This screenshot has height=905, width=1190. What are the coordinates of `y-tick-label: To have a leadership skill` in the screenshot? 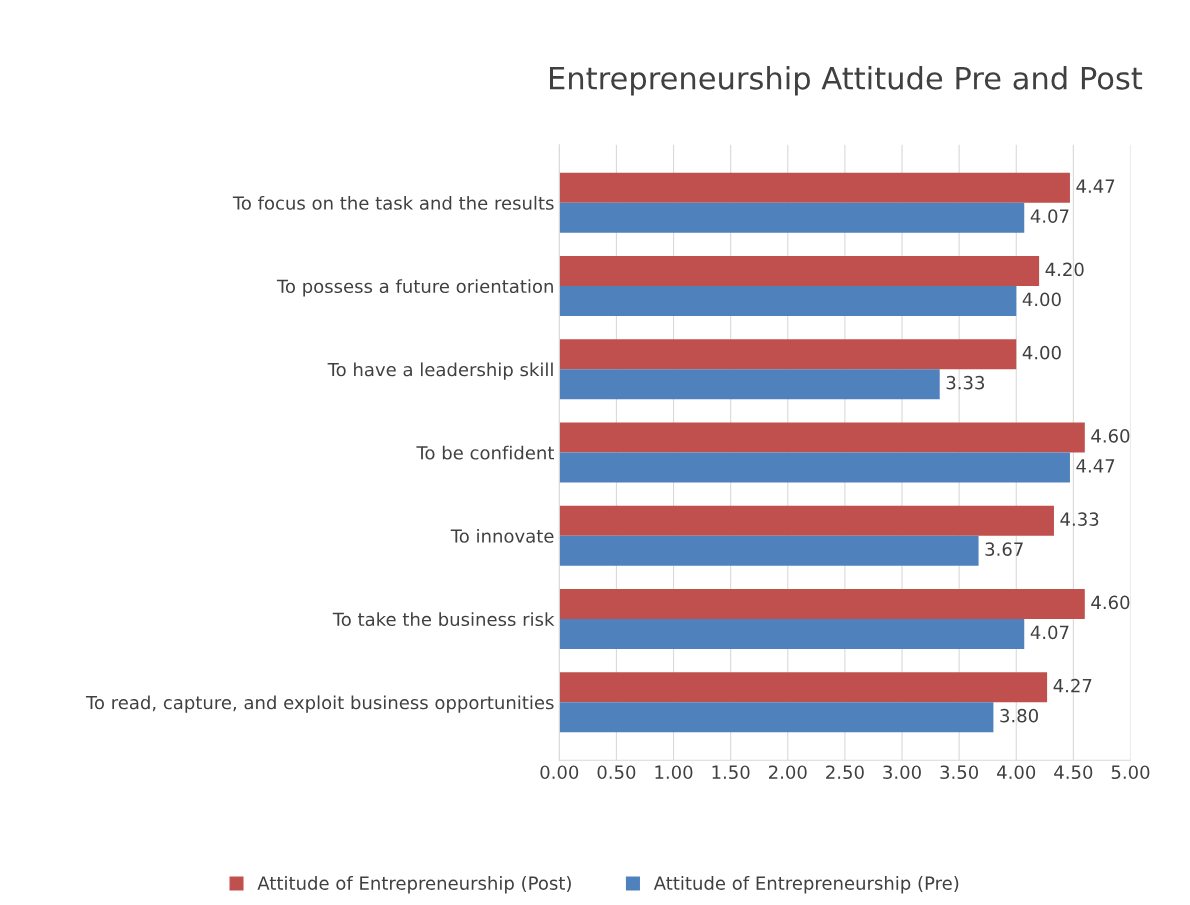 It's located at (440, 371).